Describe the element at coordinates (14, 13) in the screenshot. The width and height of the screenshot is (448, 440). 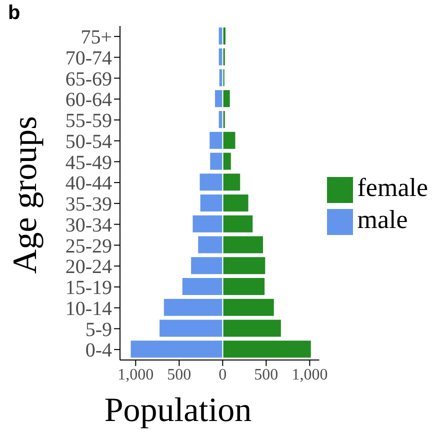
I see `chart-title: b` at that location.